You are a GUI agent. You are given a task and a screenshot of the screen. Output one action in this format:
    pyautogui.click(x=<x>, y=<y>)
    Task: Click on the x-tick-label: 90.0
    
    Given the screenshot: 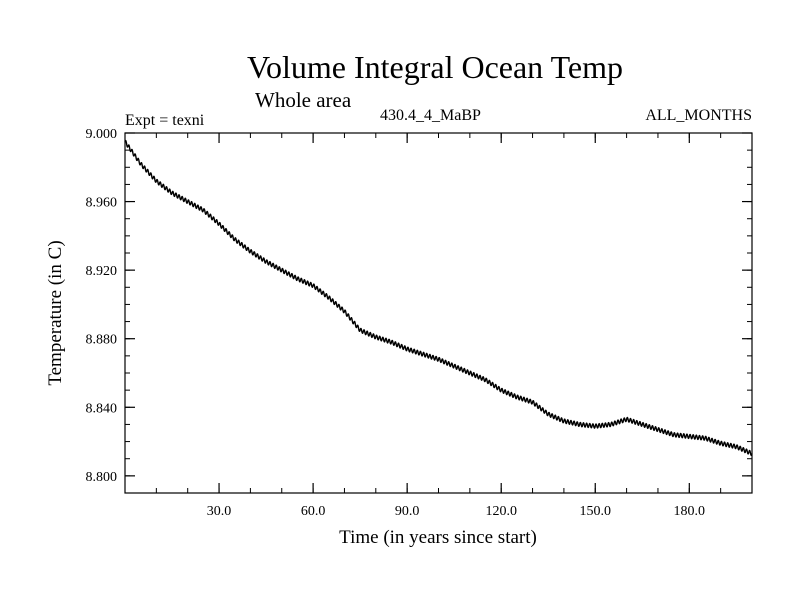 What is the action you would take?
    pyautogui.click(x=407, y=511)
    